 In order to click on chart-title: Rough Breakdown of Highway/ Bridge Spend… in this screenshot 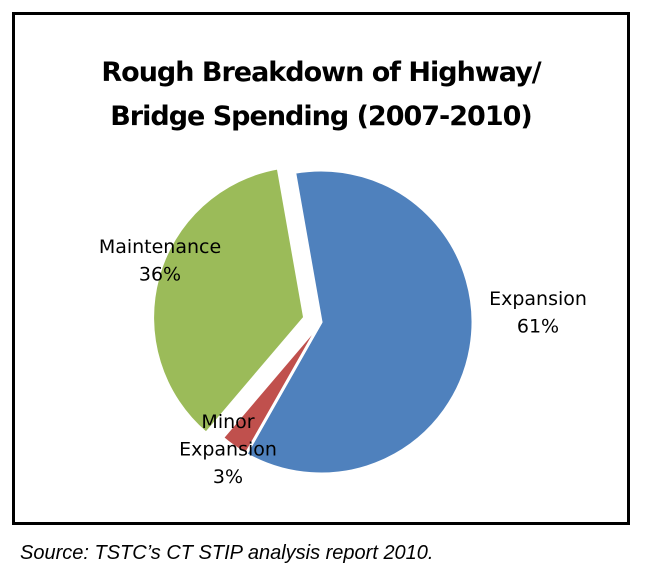, I will do `click(321, 95)`.